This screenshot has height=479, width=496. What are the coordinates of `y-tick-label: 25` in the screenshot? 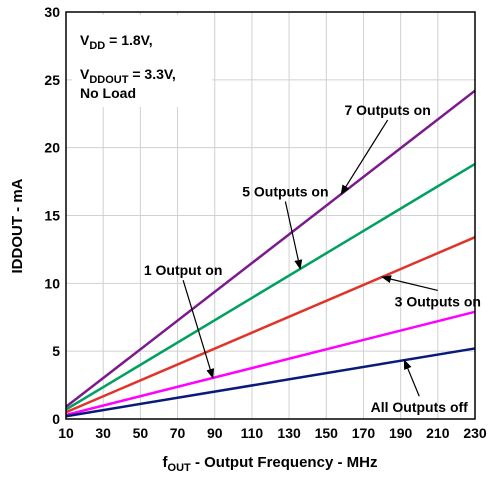 It's located at (52, 80).